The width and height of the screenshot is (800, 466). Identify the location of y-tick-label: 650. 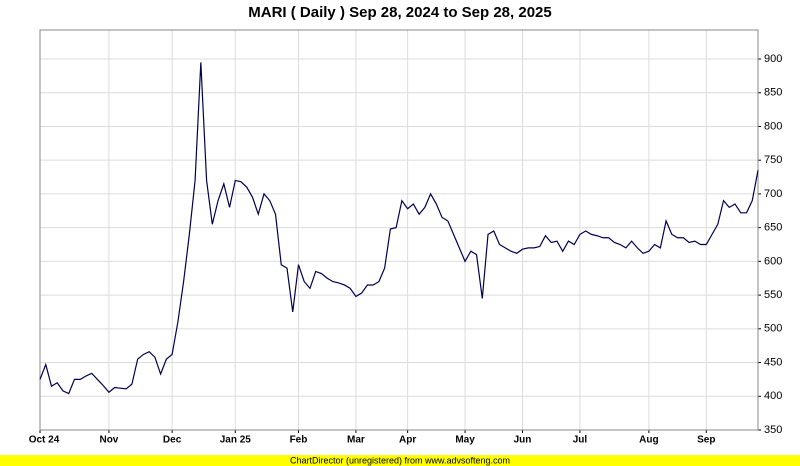
(773, 228).